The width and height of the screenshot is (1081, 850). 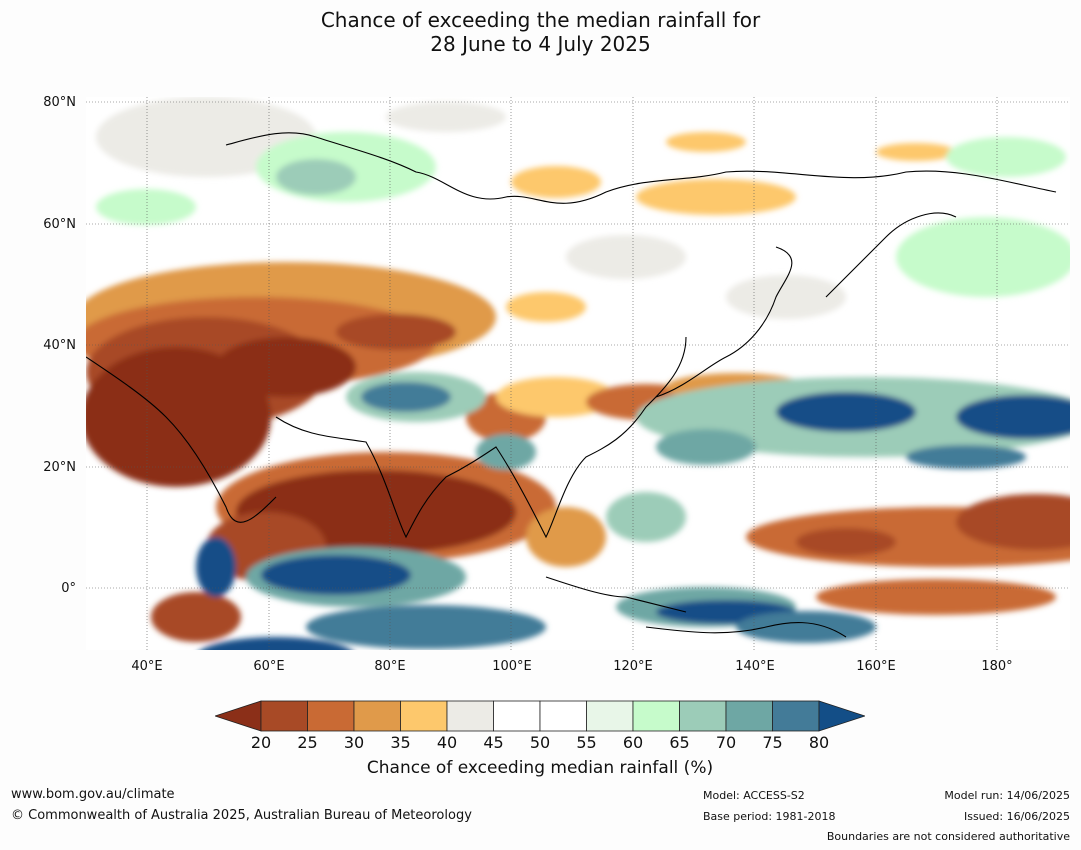 I want to click on website-link: www.bom.gov.au/climate, so click(x=93, y=794).